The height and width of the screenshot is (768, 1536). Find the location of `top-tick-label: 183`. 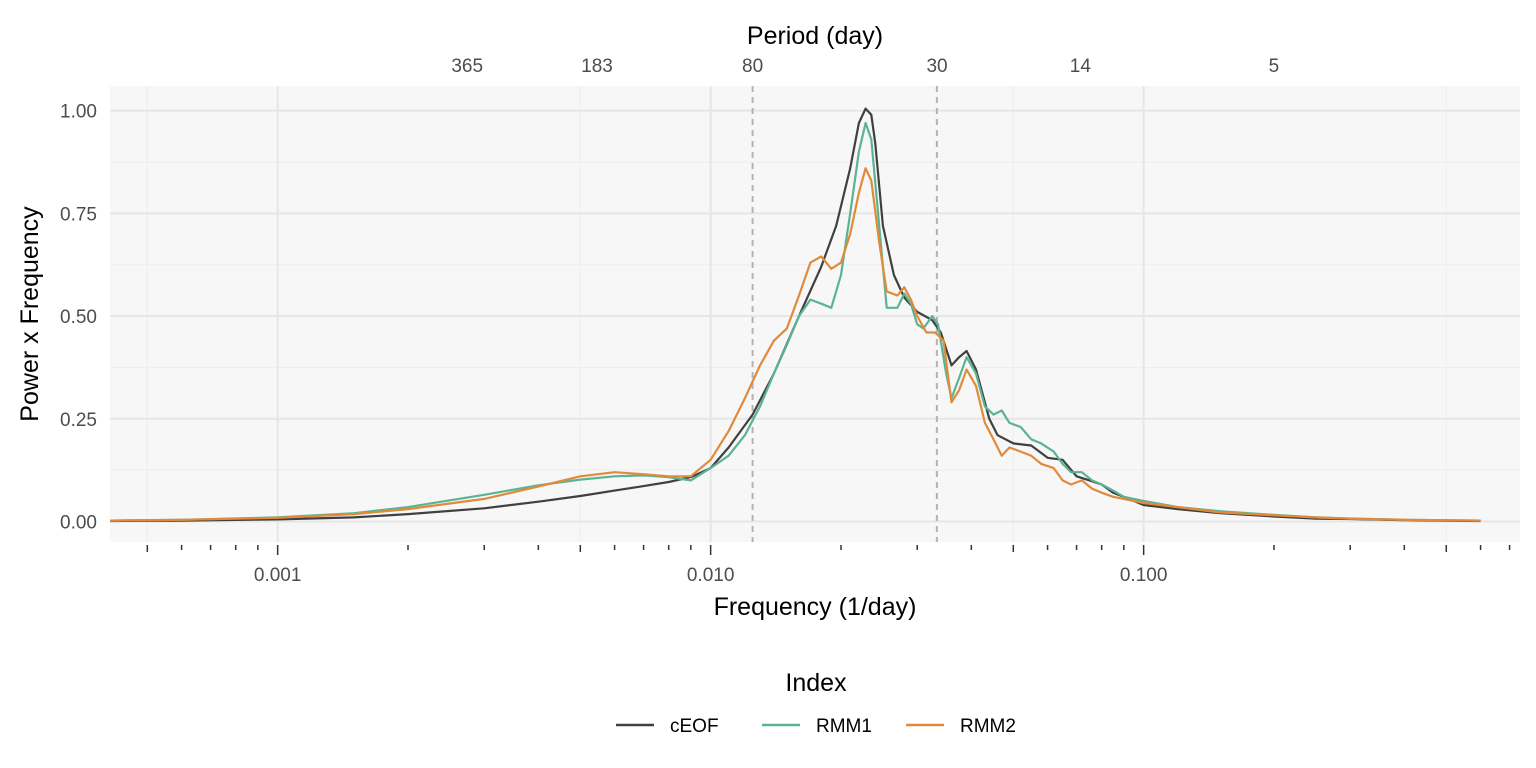

top-tick-label: 183 is located at coordinates (597, 66).